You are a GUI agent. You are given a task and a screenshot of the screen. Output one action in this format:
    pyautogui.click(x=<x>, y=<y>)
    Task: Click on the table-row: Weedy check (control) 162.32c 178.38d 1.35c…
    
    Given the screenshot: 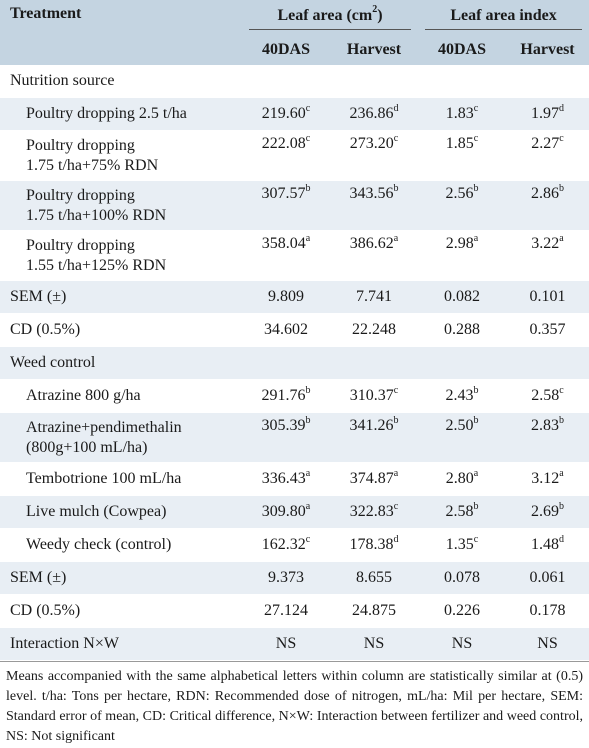 What is the action you would take?
    pyautogui.click(x=294, y=545)
    